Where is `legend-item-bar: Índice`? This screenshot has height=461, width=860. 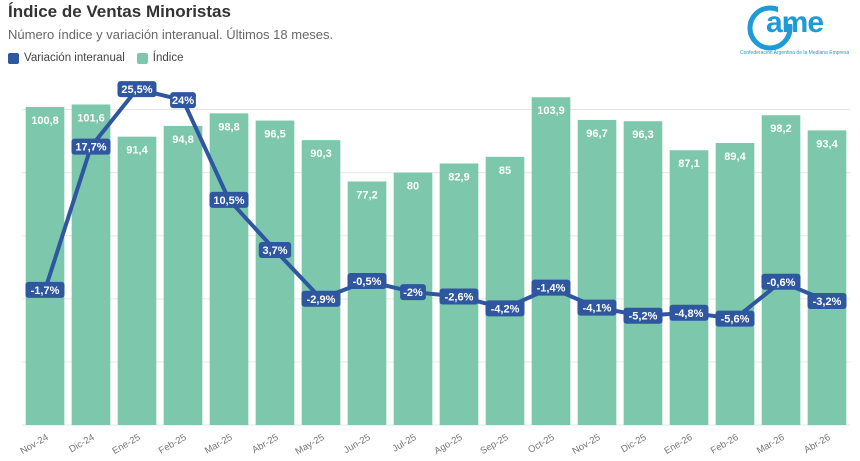
legend-item-bar: Índice is located at coordinates (160, 58).